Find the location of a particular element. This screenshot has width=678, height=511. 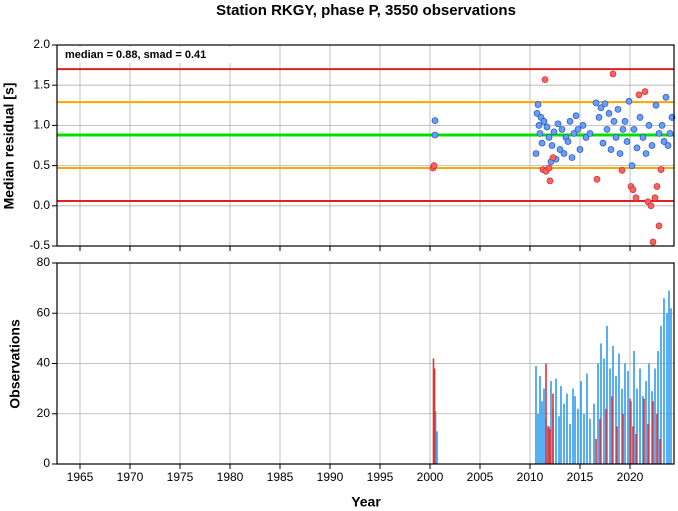

x-tick-label: 1970 is located at coordinates (130, 477).